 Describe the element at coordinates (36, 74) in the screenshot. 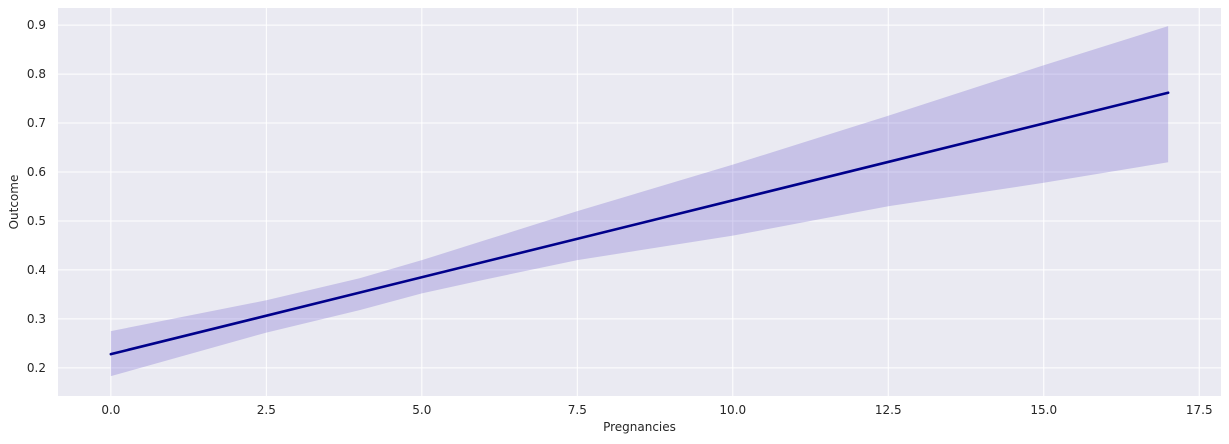

I see `y-tick-label: 0.8` at that location.